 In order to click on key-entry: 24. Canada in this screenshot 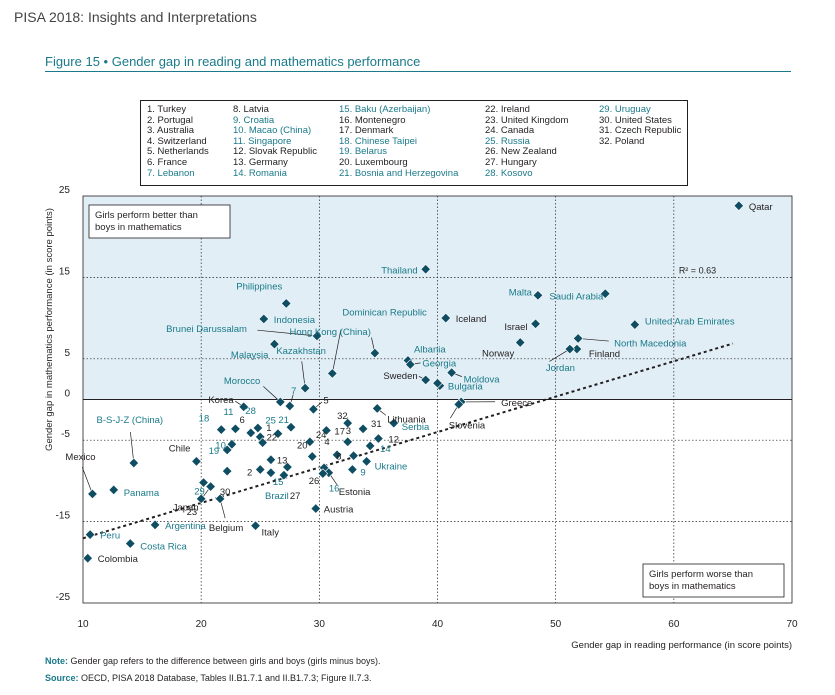, I will do `click(510, 131)`.